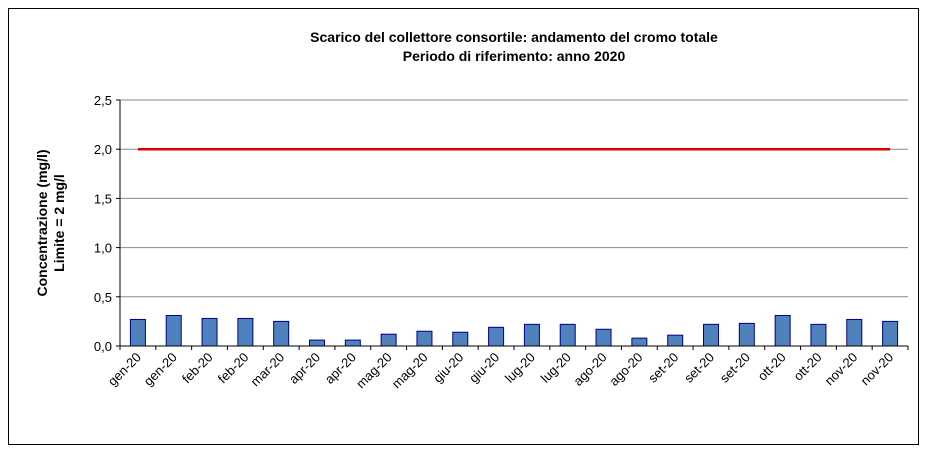 The image size is (928, 453). Describe the element at coordinates (59, 223) in the screenshot. I see `y-axis-label: Limite = 2 mg/l` at that location.